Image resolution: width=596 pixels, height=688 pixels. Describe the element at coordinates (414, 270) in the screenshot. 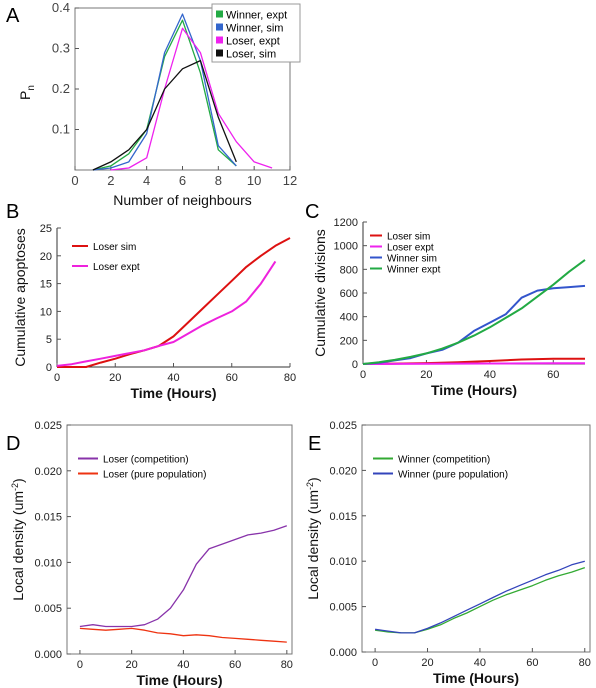

I see `legend-label: Winner expt` at that location.